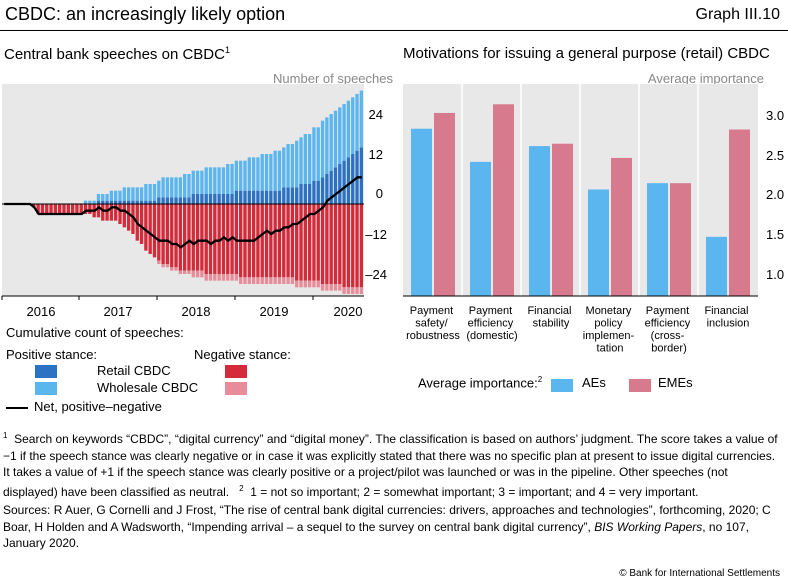 The height and width of the screenshot is (583, 788). What do you see at coordinates (480, 228) in the screenshot?
I see `bar-ae` at bounding box center [480, 228].